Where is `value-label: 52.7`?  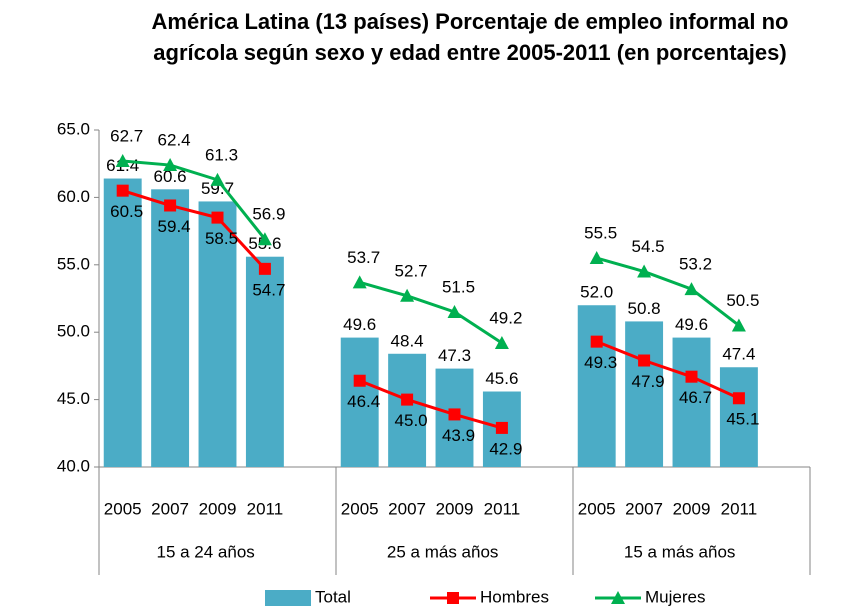
value-label: 52.7 is located at coordinates (411, 270).